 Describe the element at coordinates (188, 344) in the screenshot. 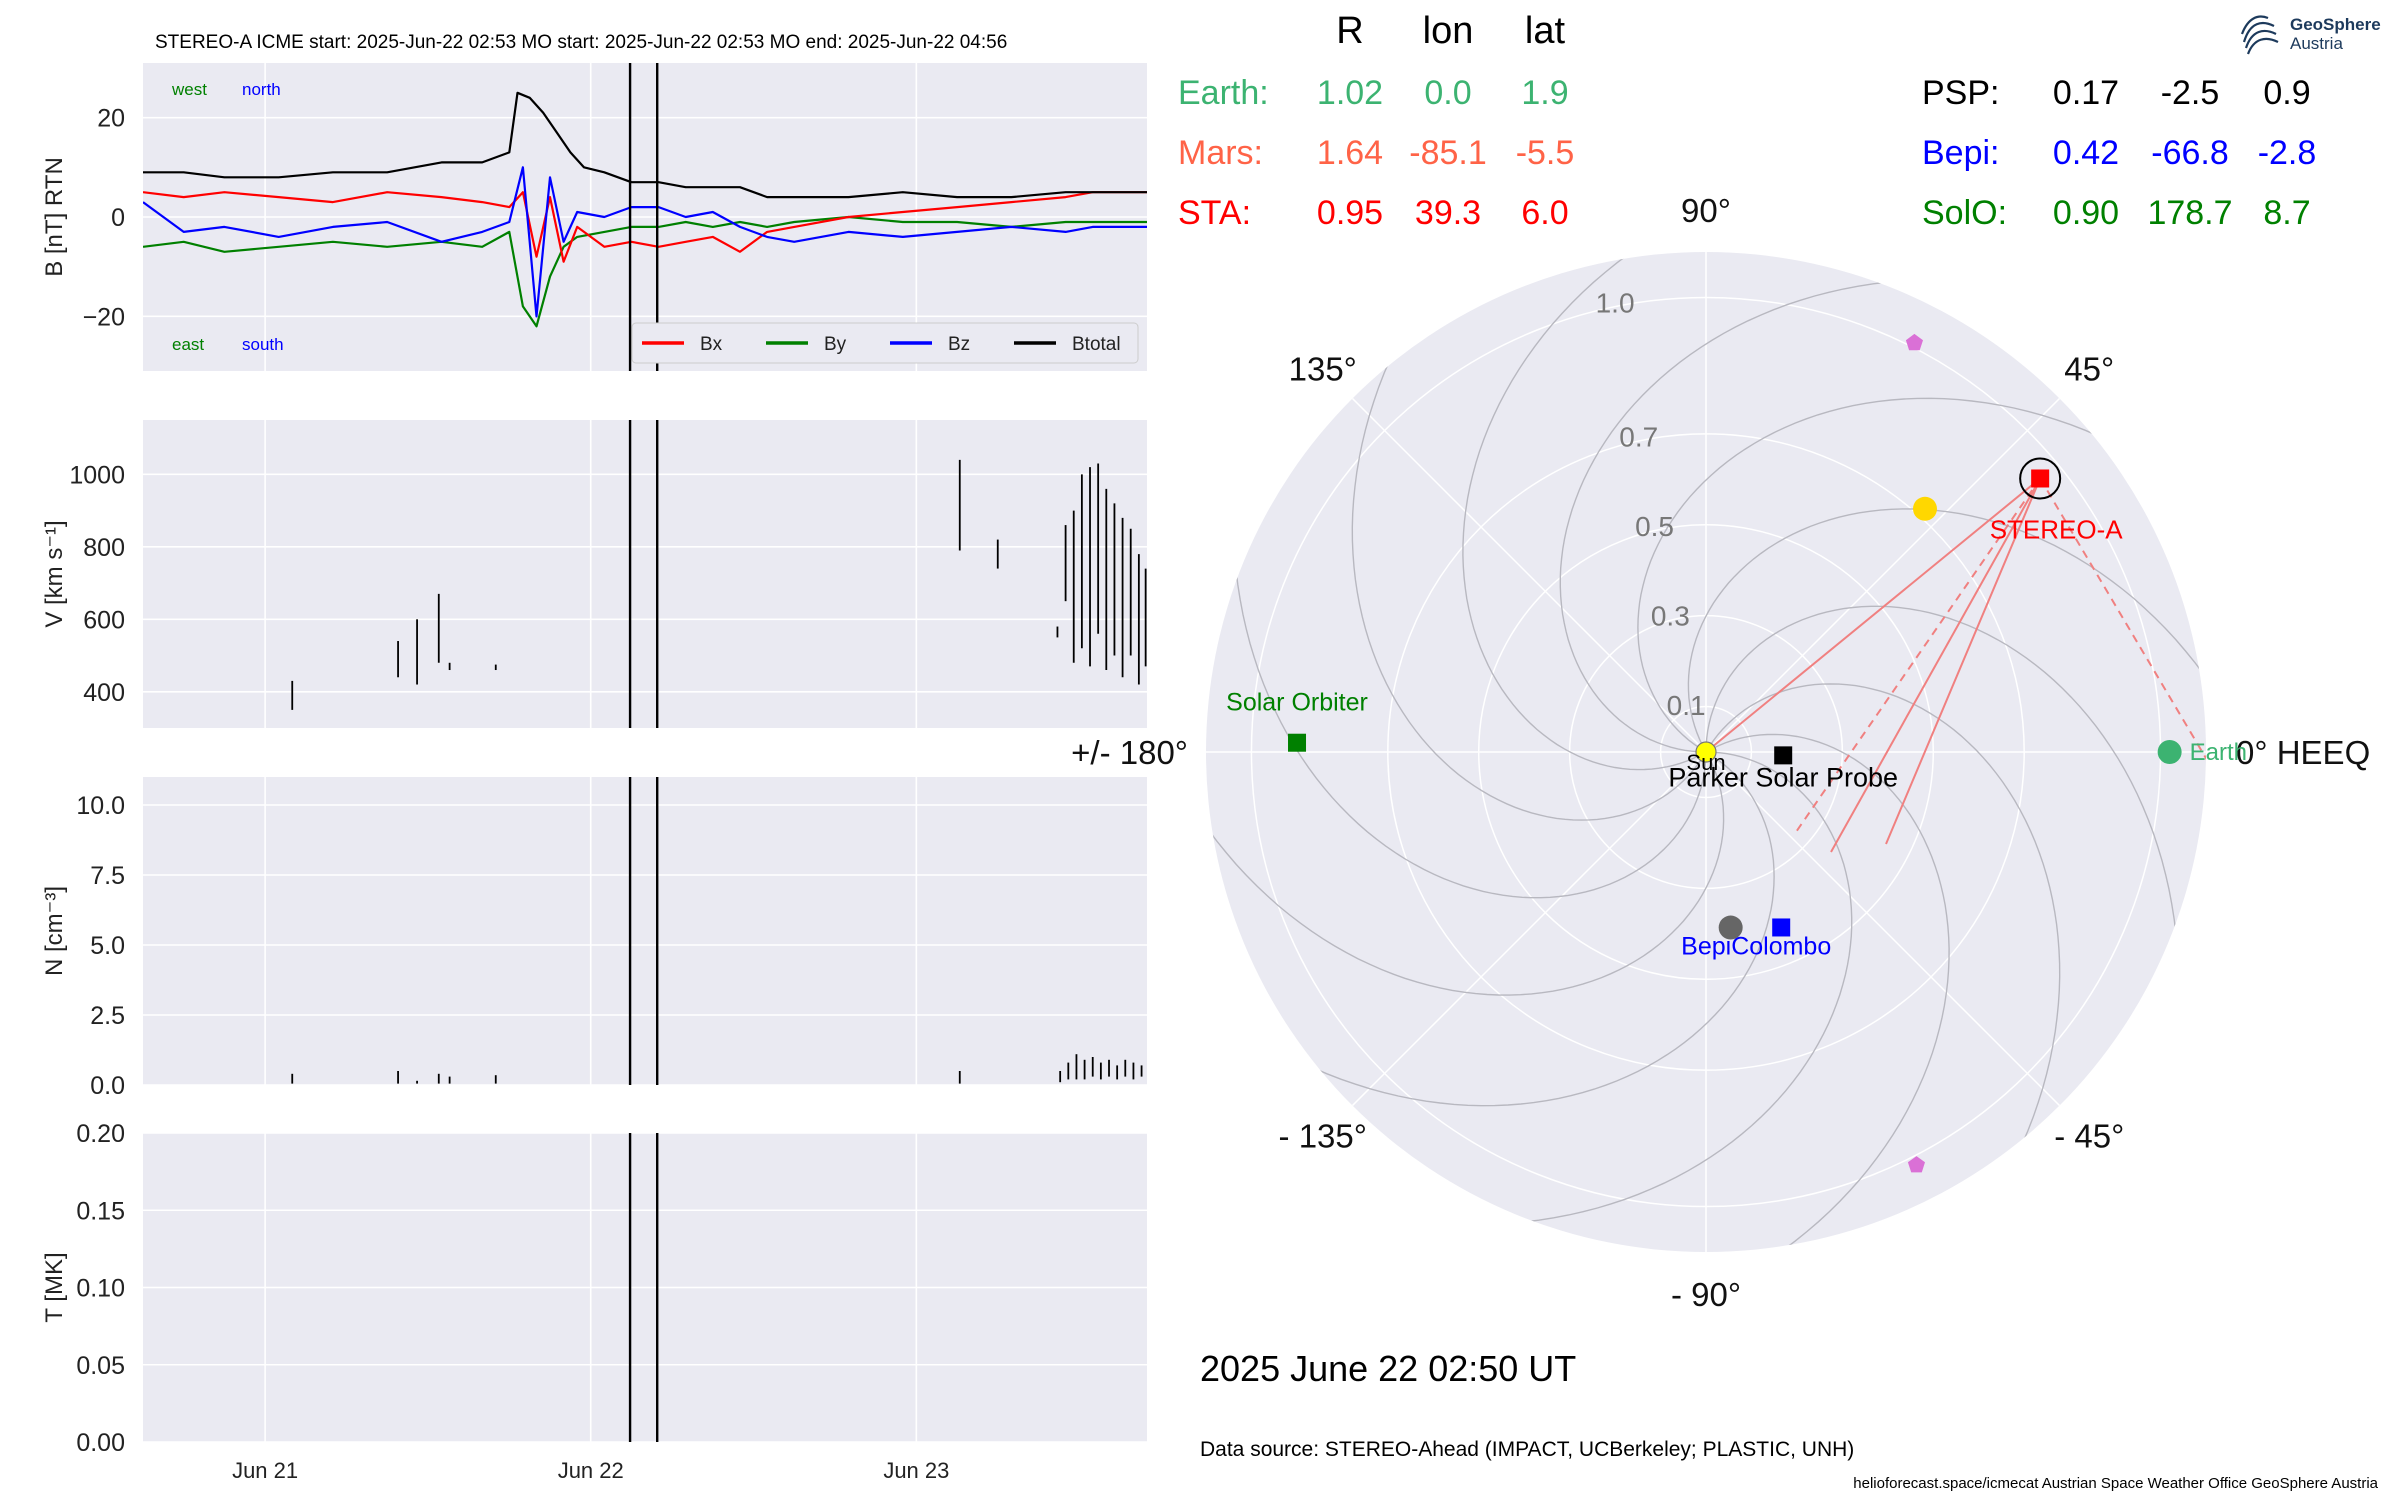

I see `corner-label-east: east` at that location.